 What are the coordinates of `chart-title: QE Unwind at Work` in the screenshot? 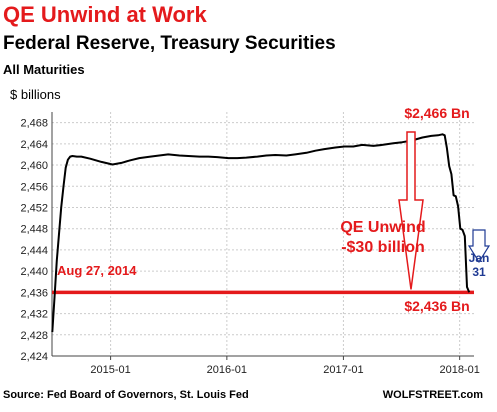 It's located at (105, 14).